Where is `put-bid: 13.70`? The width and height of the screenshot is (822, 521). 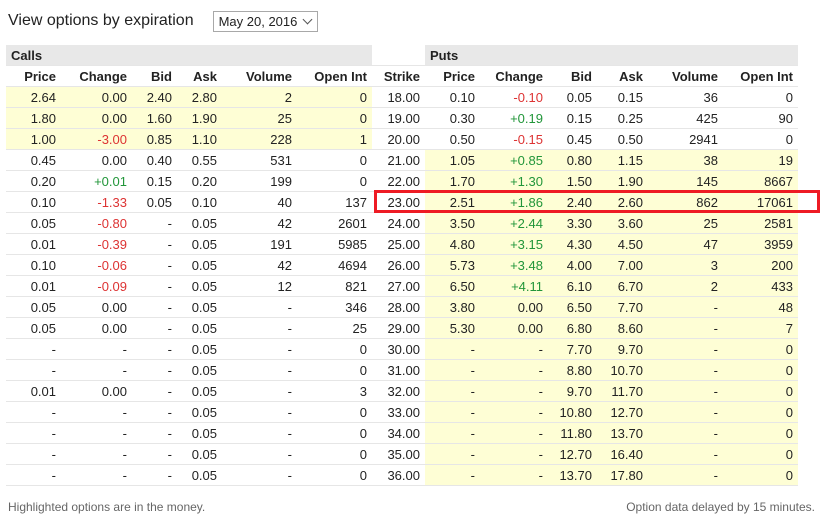
put-bid: 13.70 is located at coordinates (572, 475).